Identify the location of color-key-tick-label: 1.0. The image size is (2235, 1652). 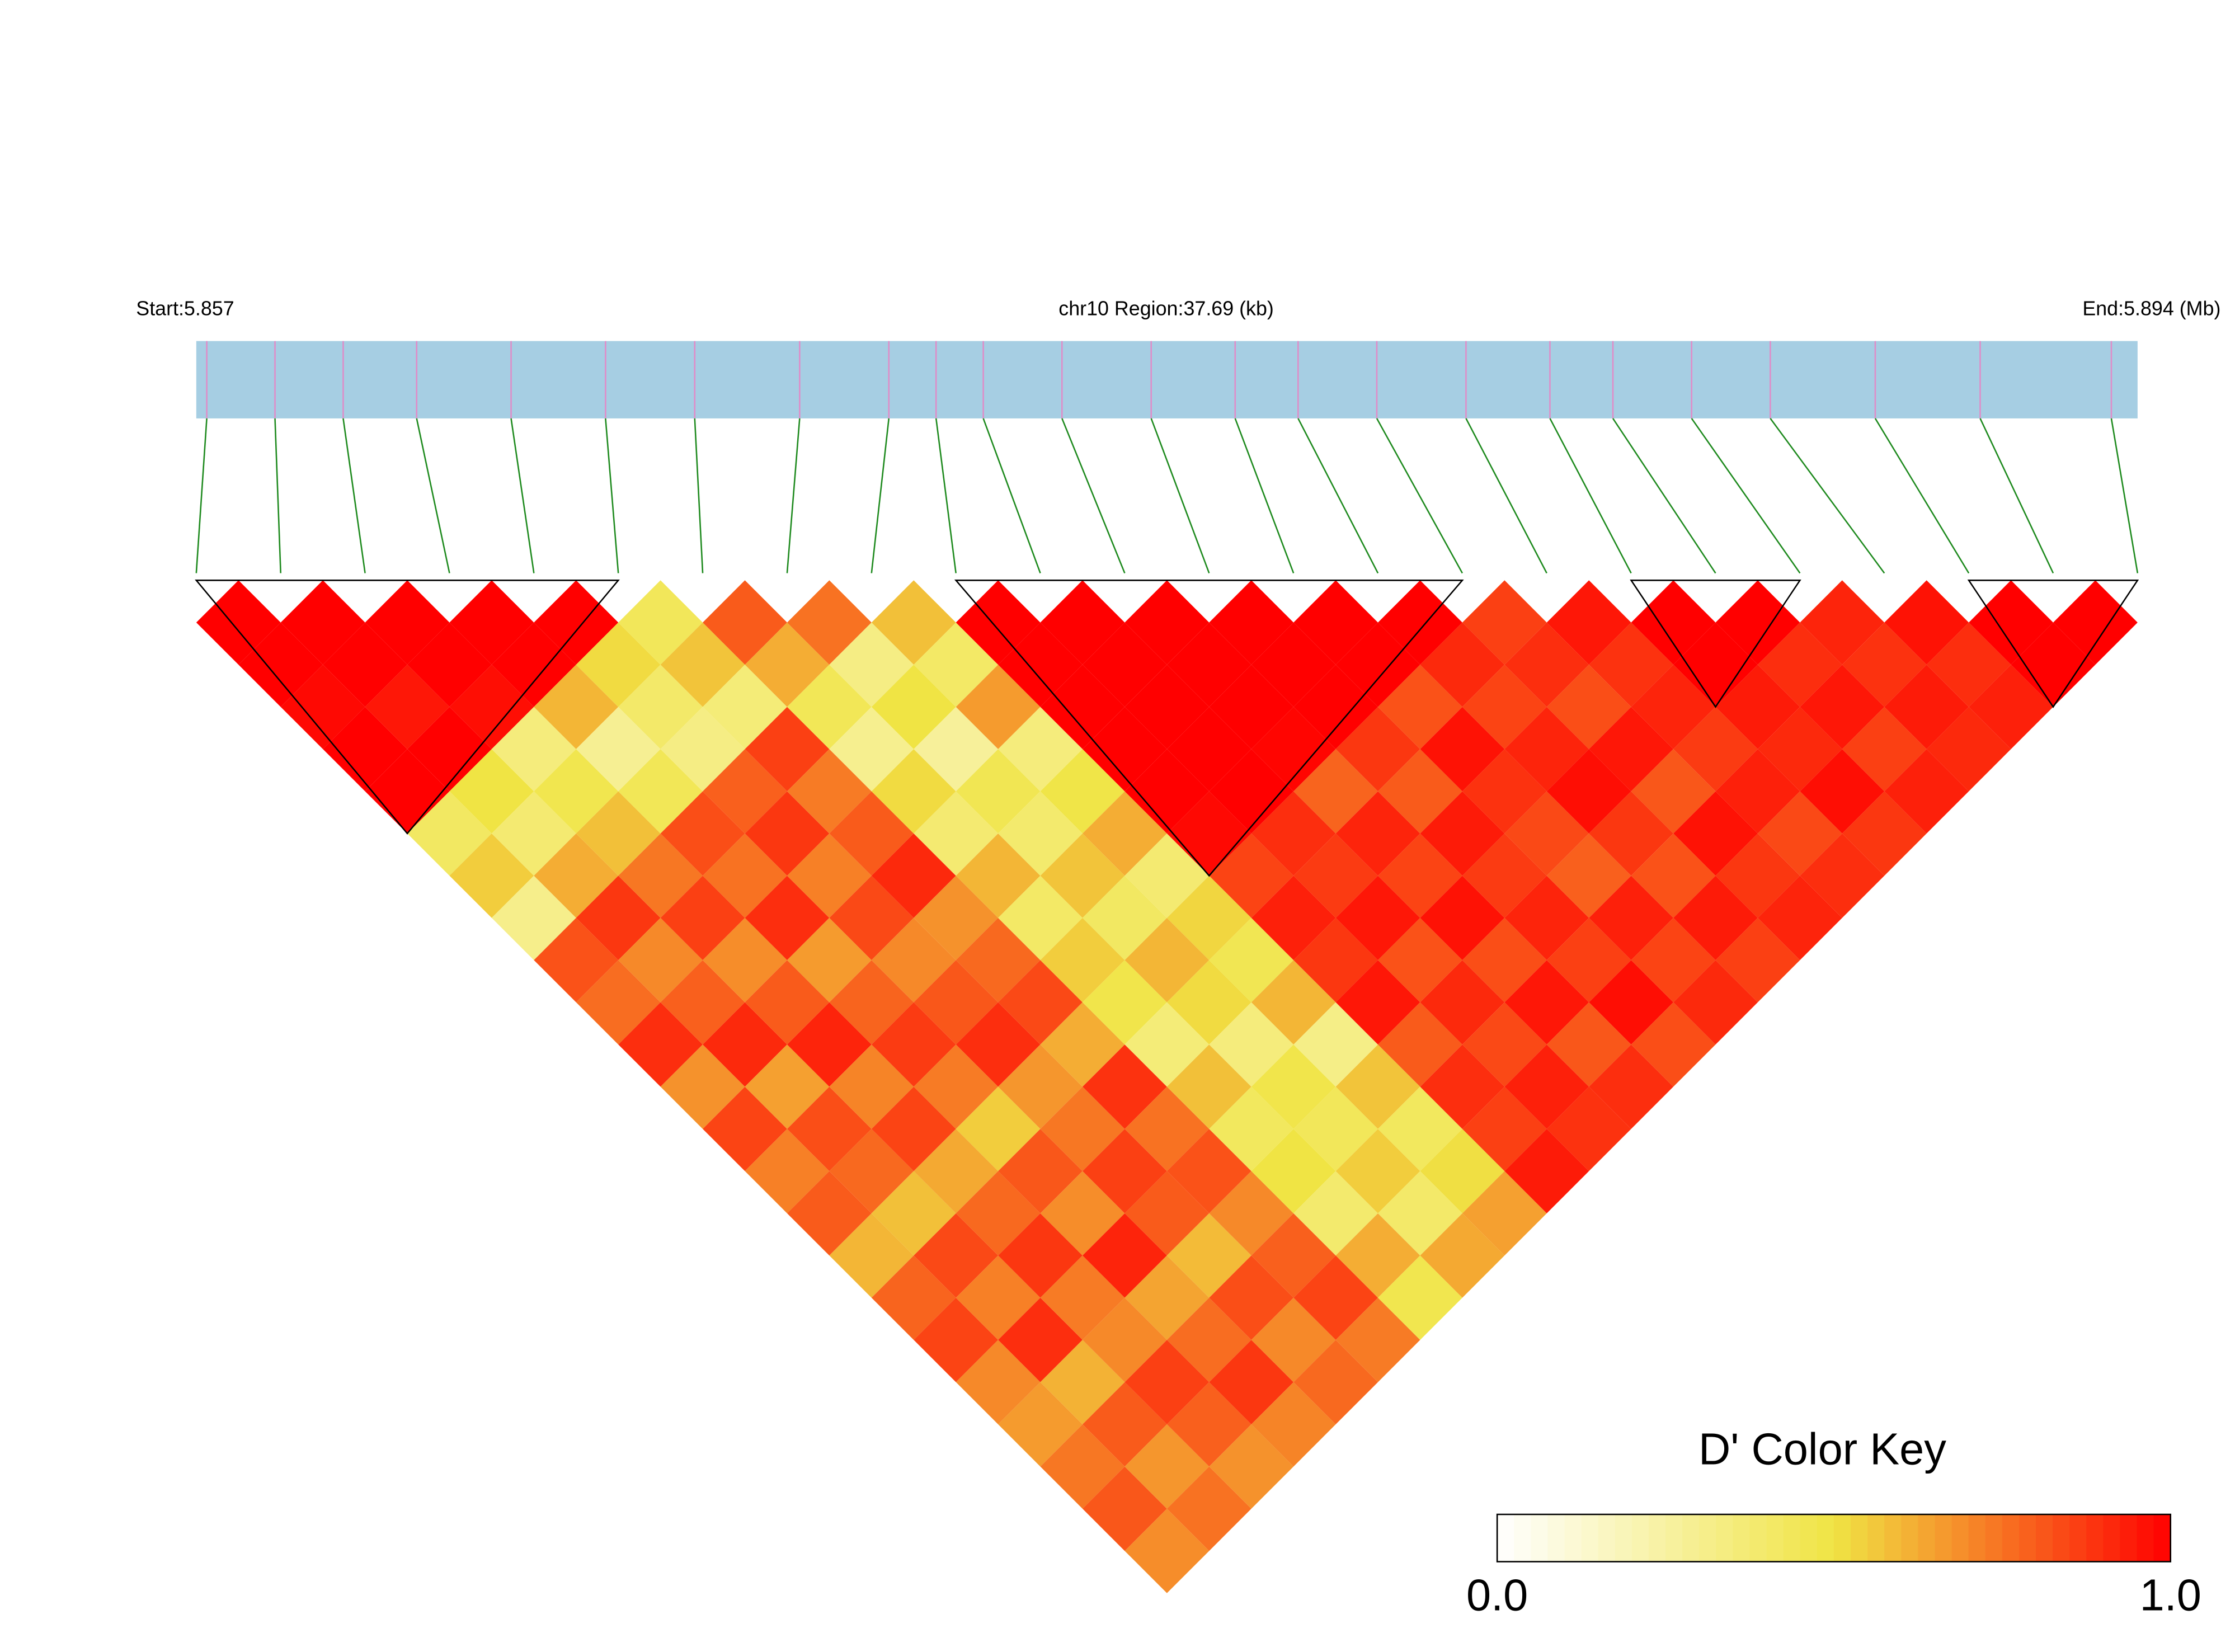
(2170, 1595).